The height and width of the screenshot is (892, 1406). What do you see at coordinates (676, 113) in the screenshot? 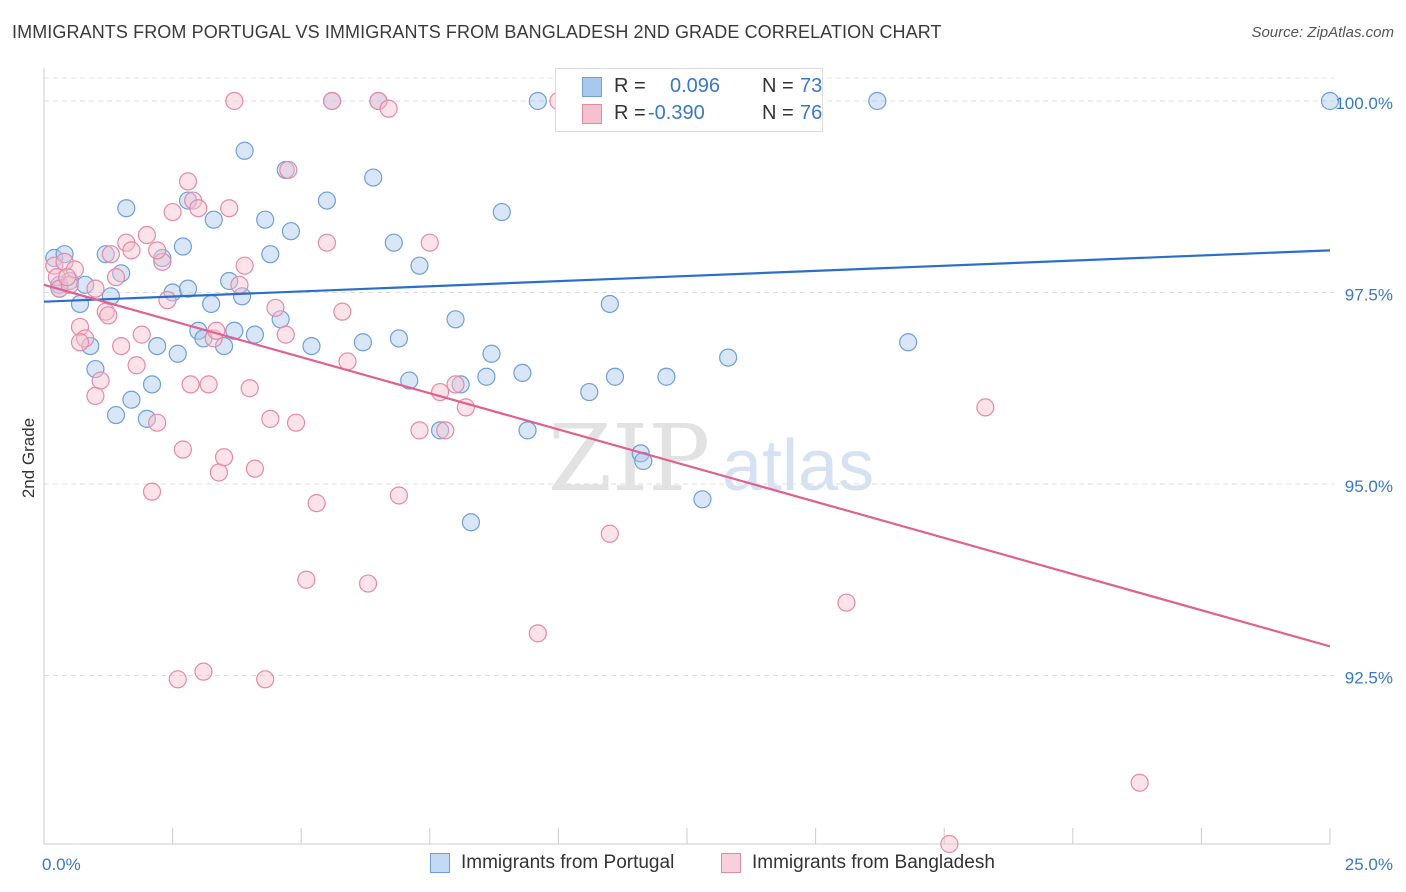
I see `r-value-bangladesh: -0.390` at bounding box center [676, 113].